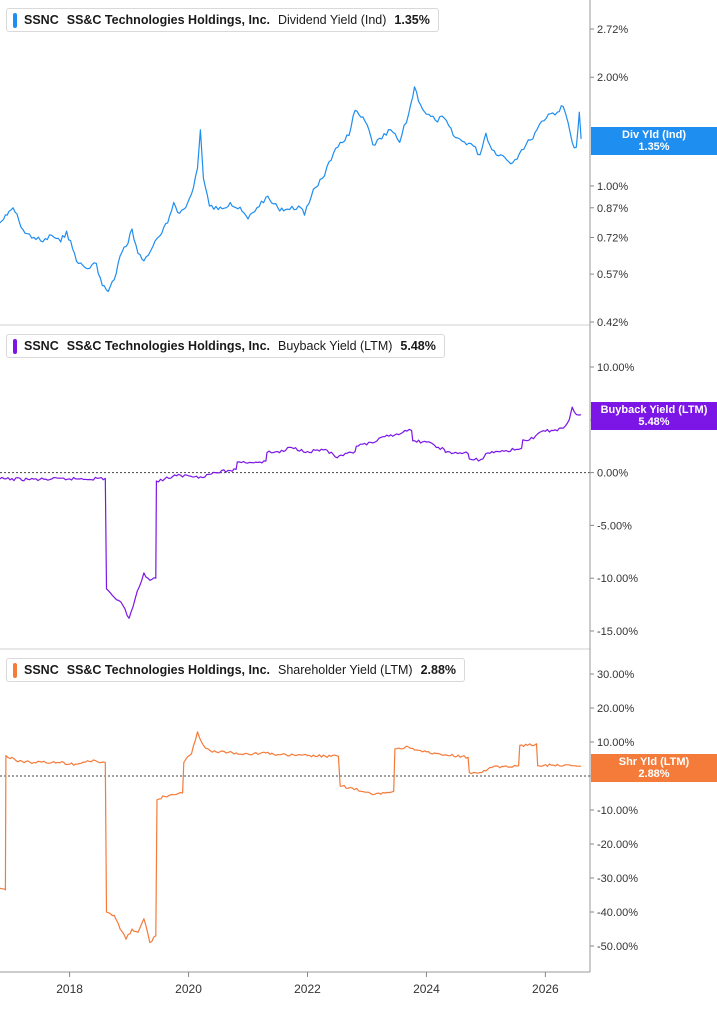 The image size is (717, 1010). I want to click on value-tag-buyback-yield: Buyback Yield (LTM) 5.48%, so click(654, 416).